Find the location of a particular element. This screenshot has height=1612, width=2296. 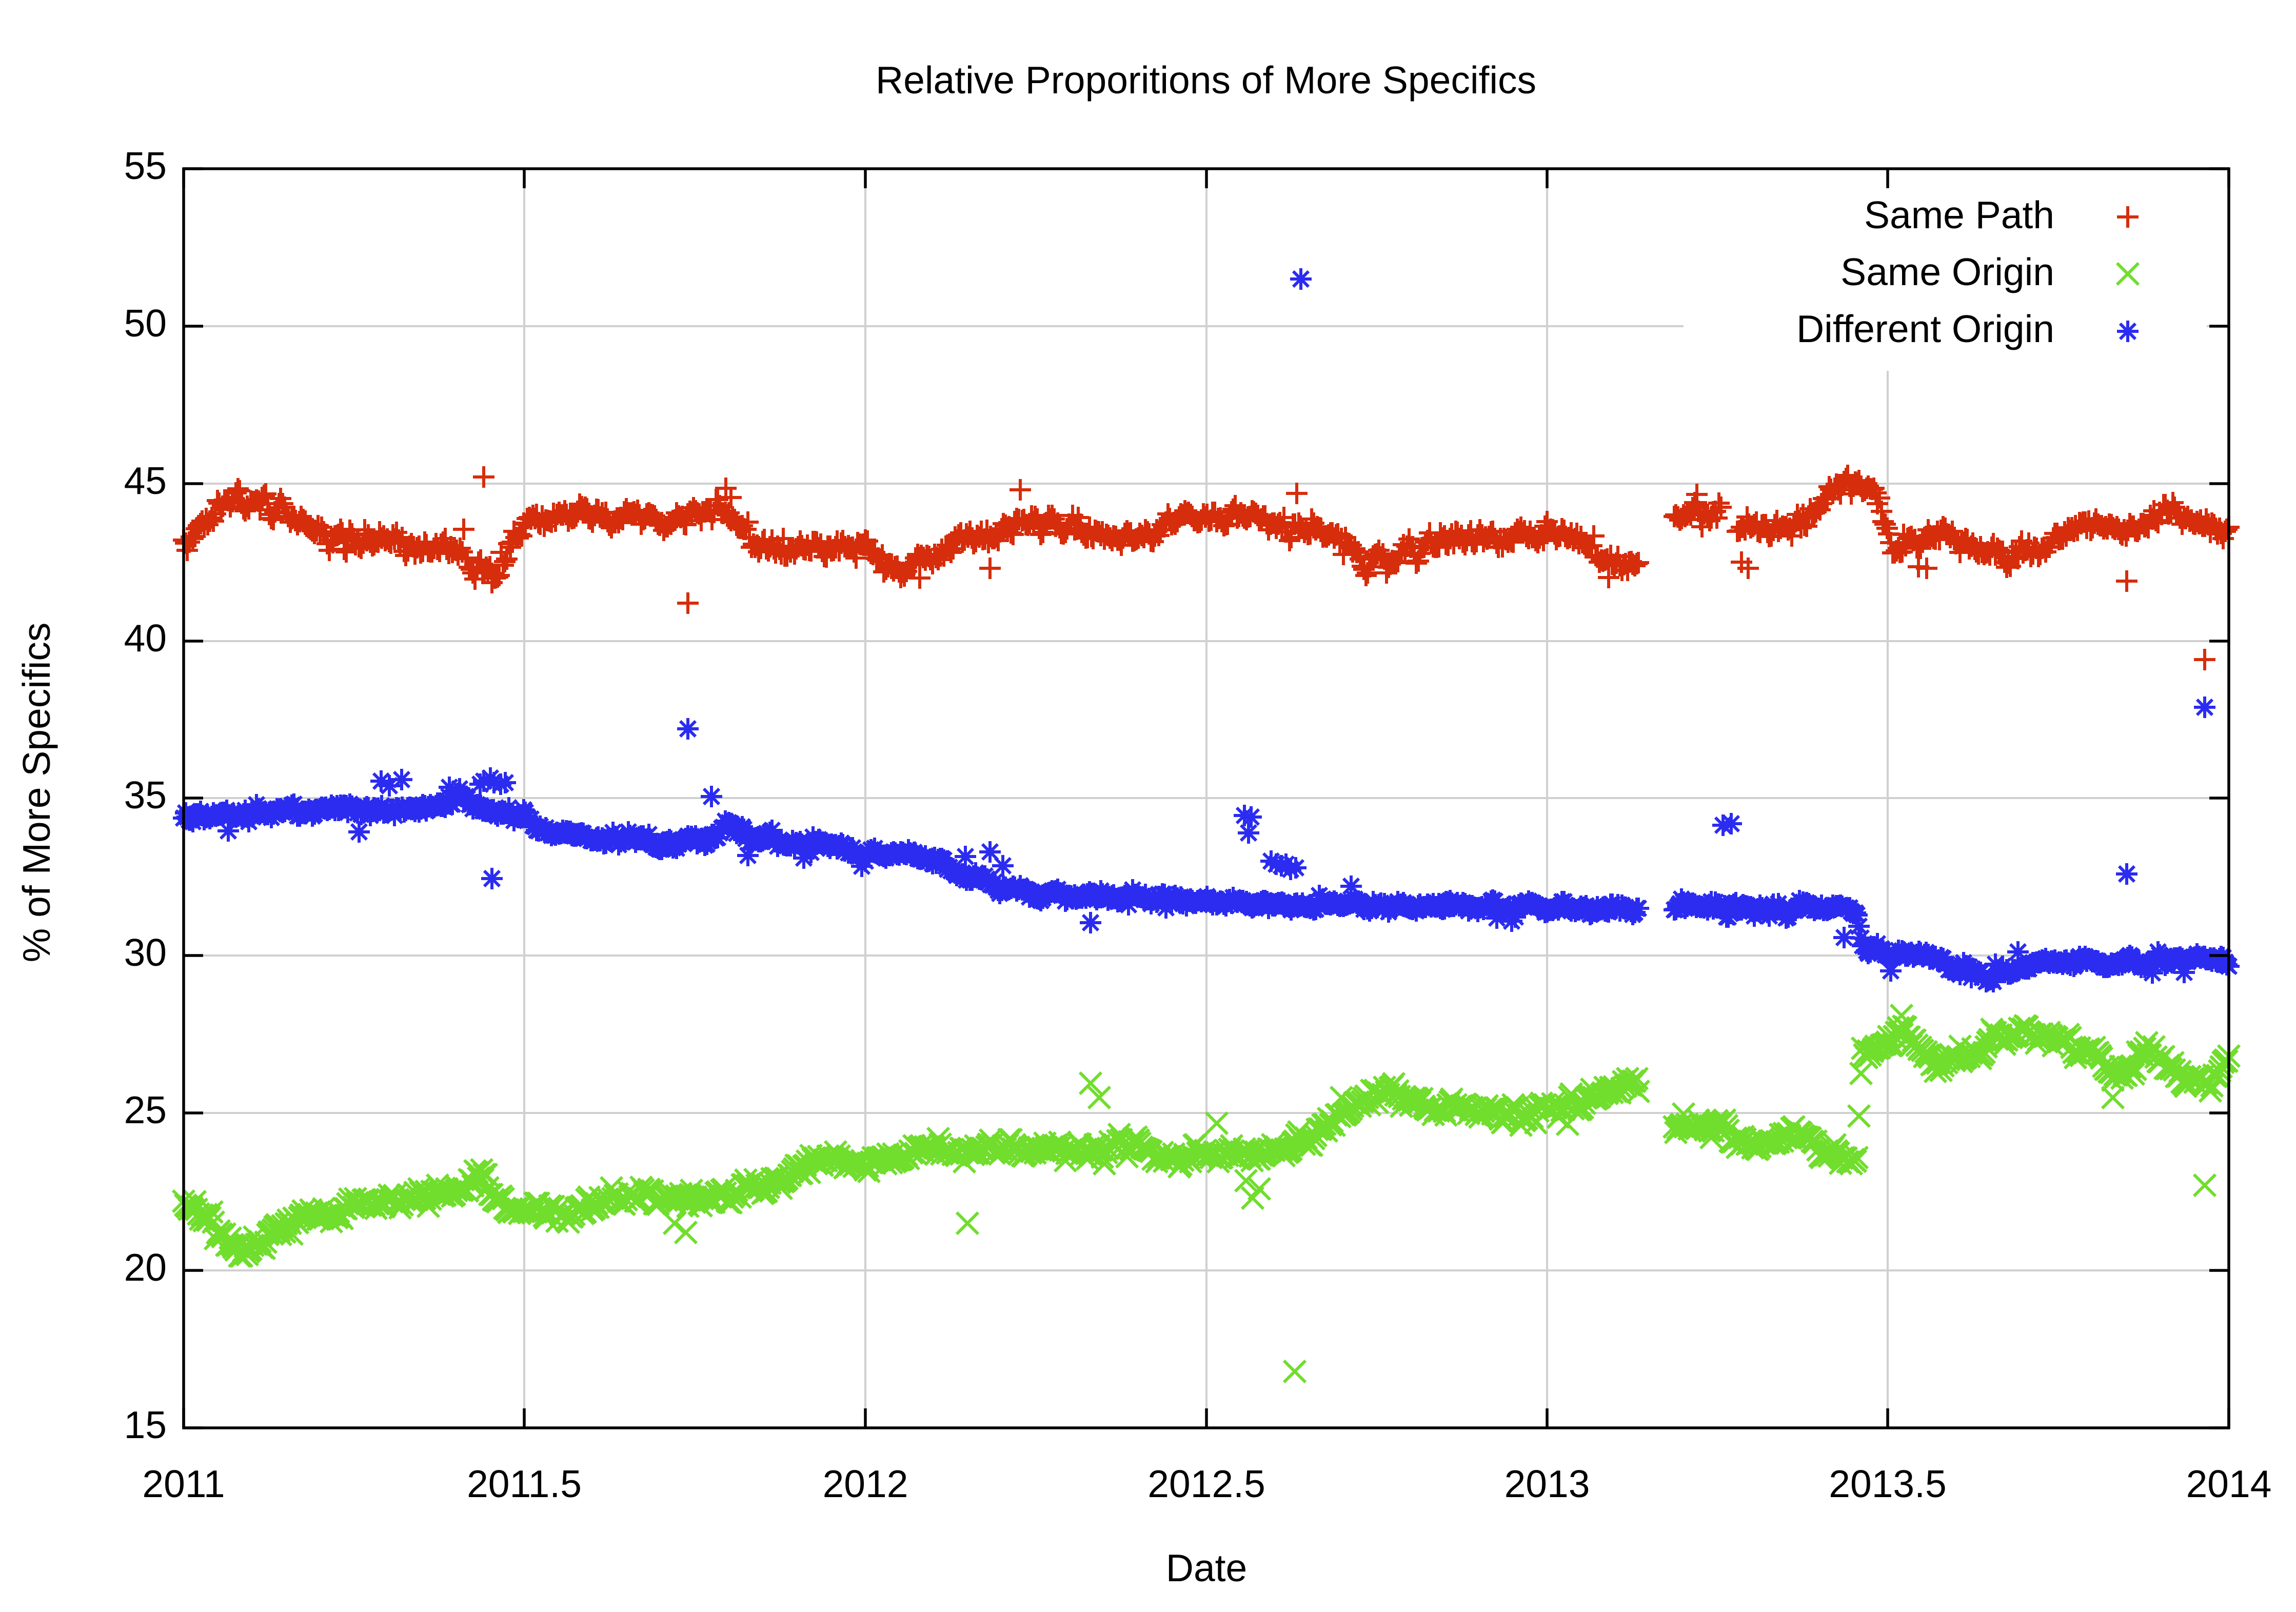

svg-text: 50 is located at coordinates (146, 323).